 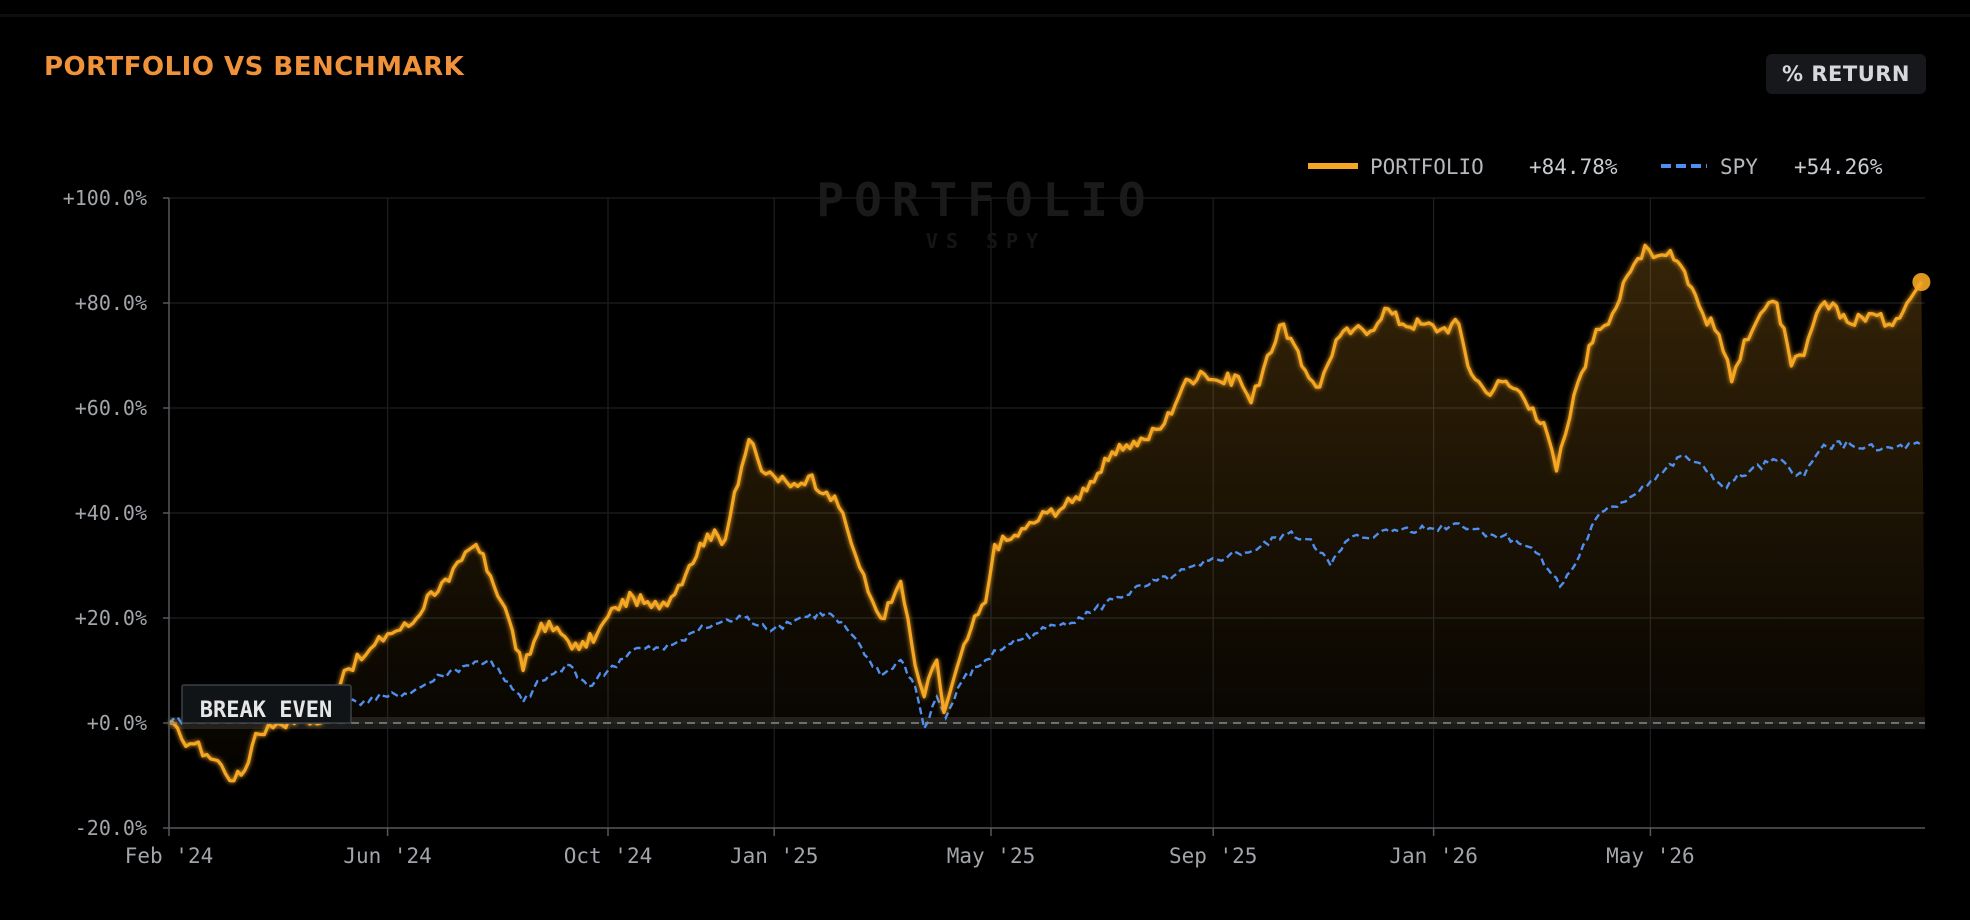 I want to click on y-tick-label: -20.0%, so click(x=111, y=828).